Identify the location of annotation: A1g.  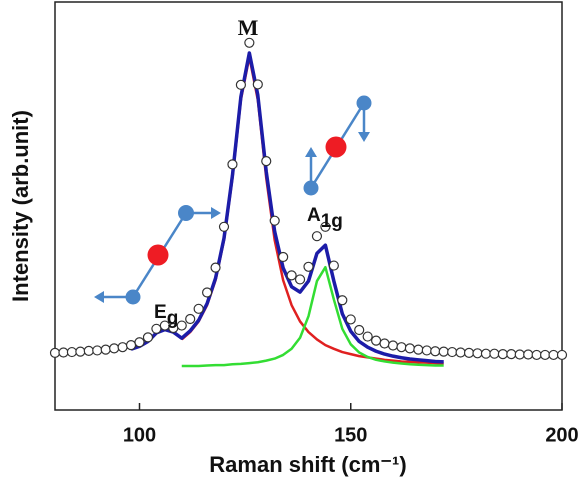
(325, 218).